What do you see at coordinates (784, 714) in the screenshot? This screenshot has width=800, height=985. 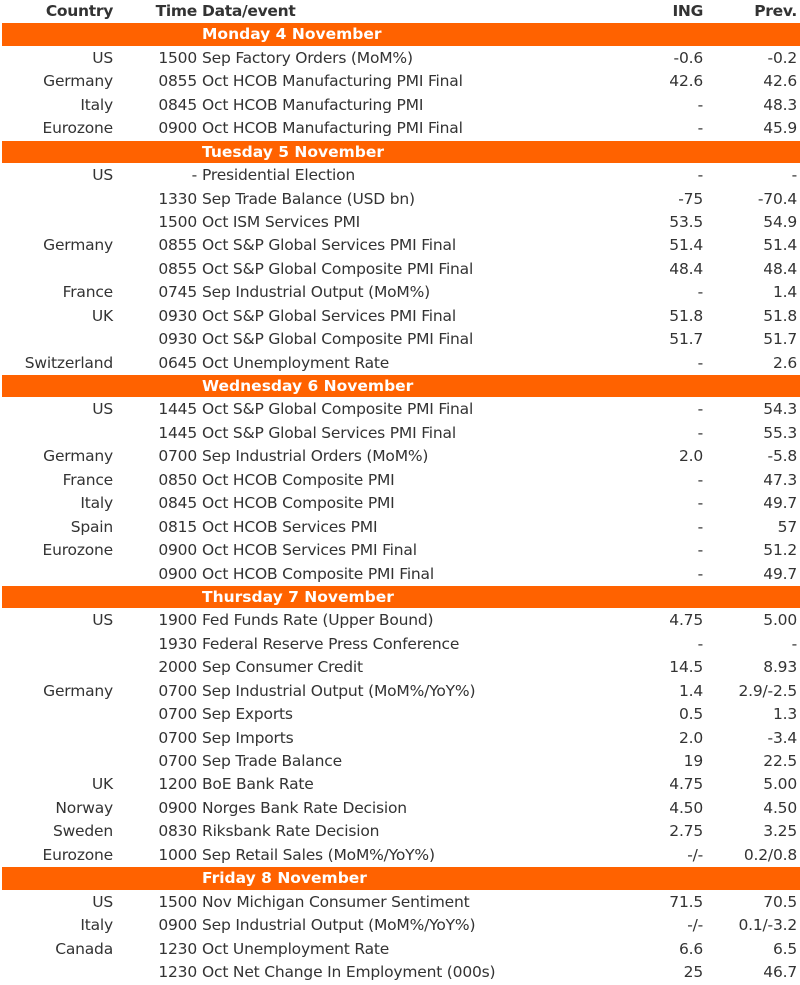 I see `previous-cell: 1.3` at bounding box center [784, 714].